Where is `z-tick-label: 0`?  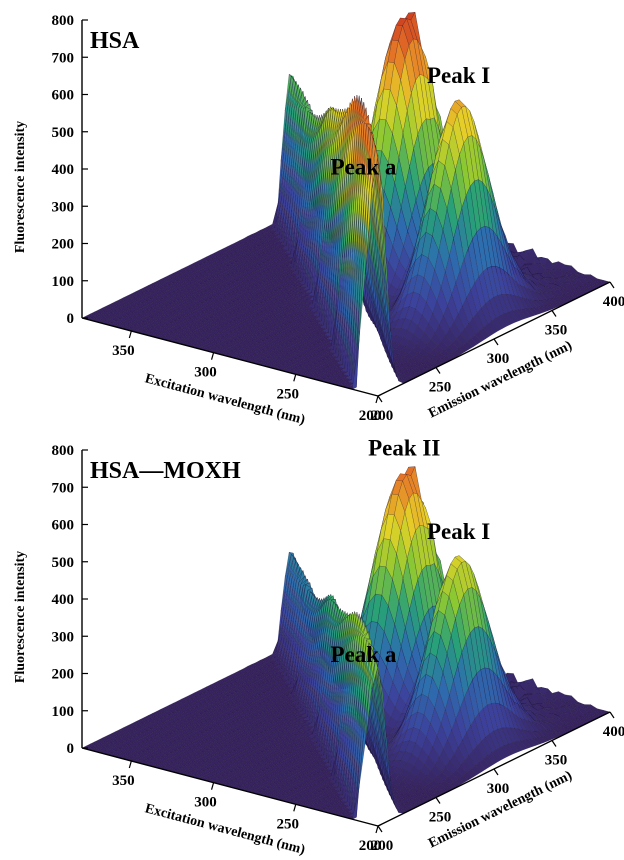 z-tick-label: 0 is located at coordinates (71, 319).